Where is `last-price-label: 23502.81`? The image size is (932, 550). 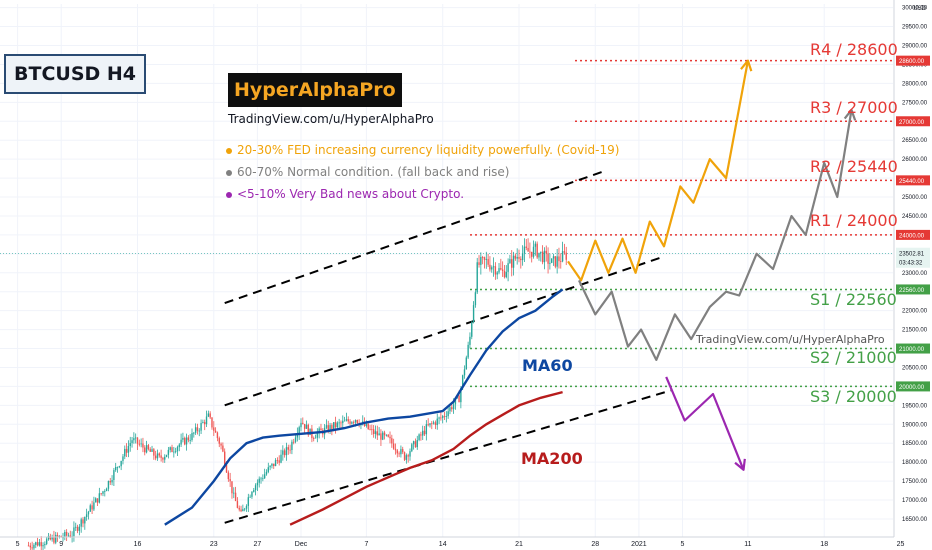
last-price-label: 23502.81 is located at coordinates (912, 255).